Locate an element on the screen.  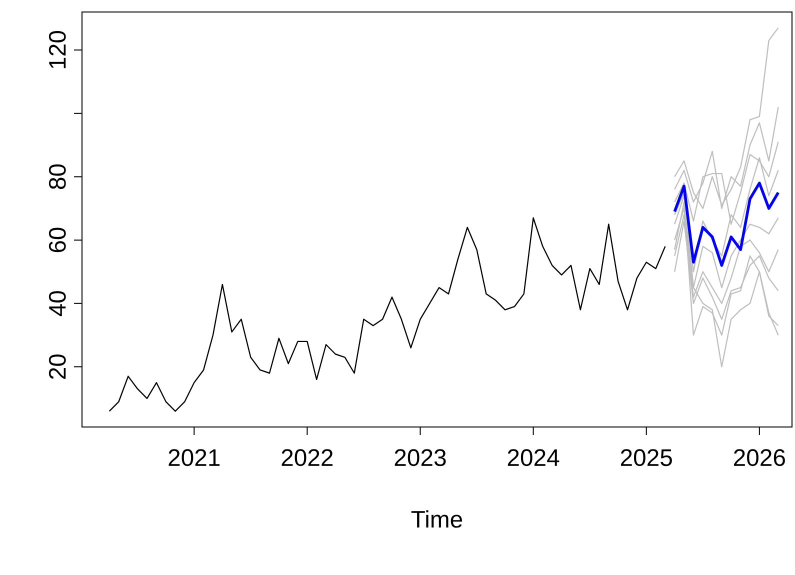
x-tick-label: 2022 is located at coordinates (307, 457).